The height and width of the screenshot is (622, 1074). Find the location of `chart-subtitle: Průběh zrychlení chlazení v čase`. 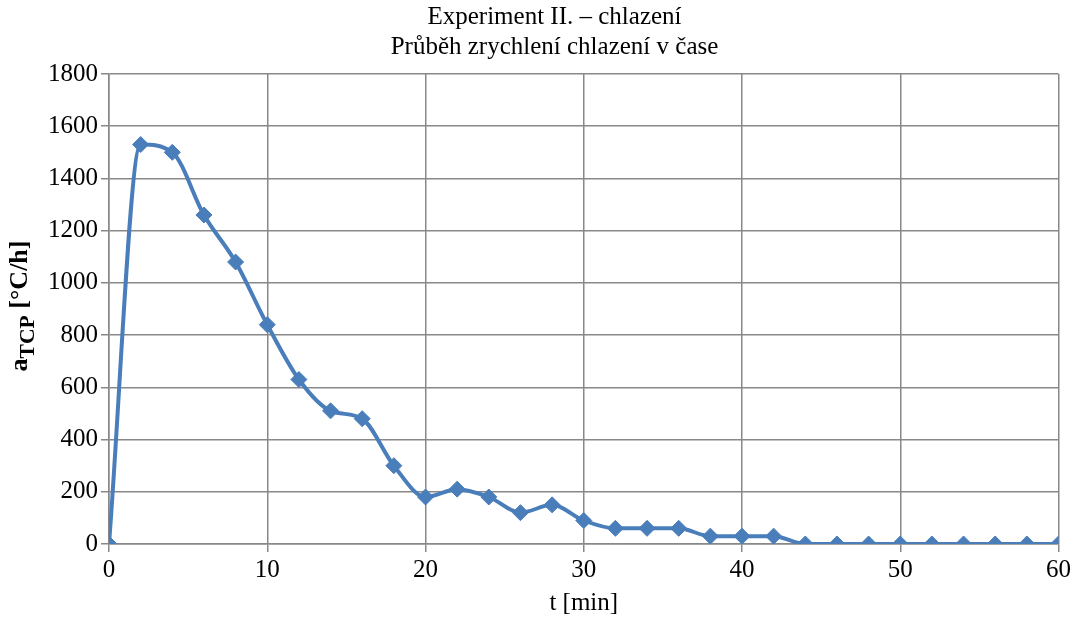

chart-subtitle: Průběh zrychlení chlazení v čase is located at coordinates (554, 45).